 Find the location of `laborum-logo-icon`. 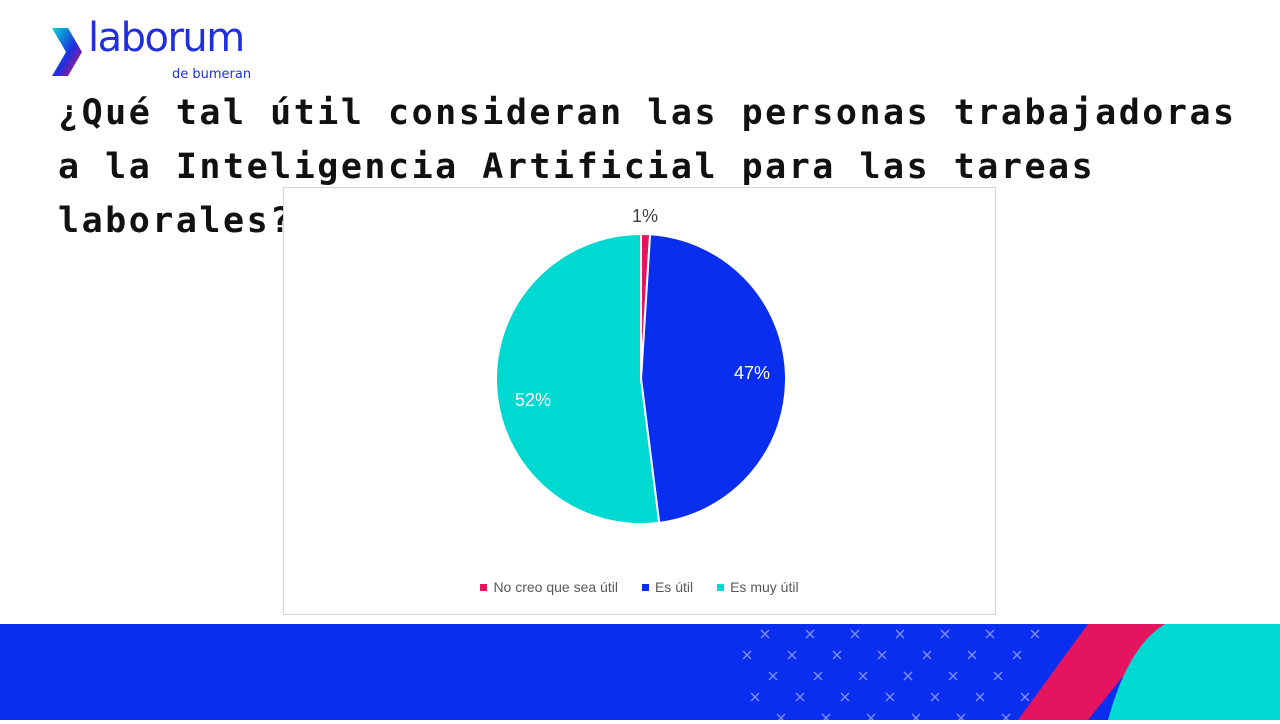

laborum-logo-icon is located at coordinates (67, 52).